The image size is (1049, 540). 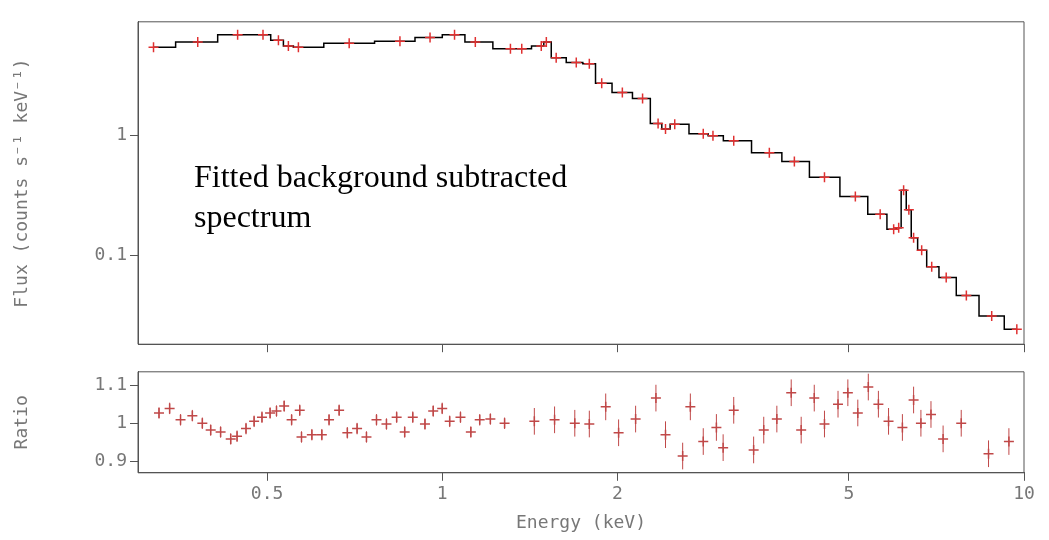 I want to click on y-tick-label: 0.9, so click(x=110, y=460).